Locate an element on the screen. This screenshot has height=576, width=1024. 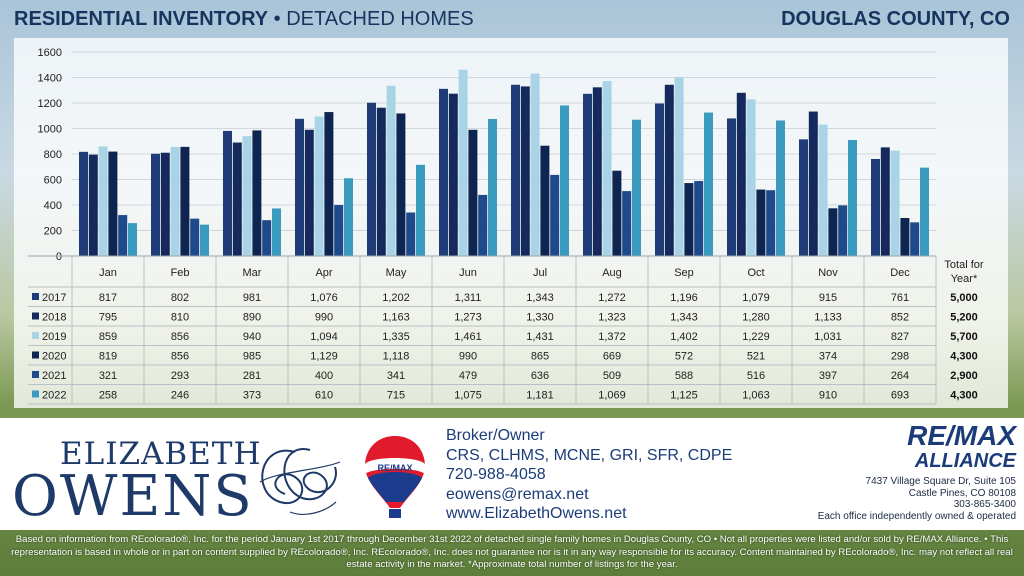
bar-2022-aug is located at coordinates (636, 187).